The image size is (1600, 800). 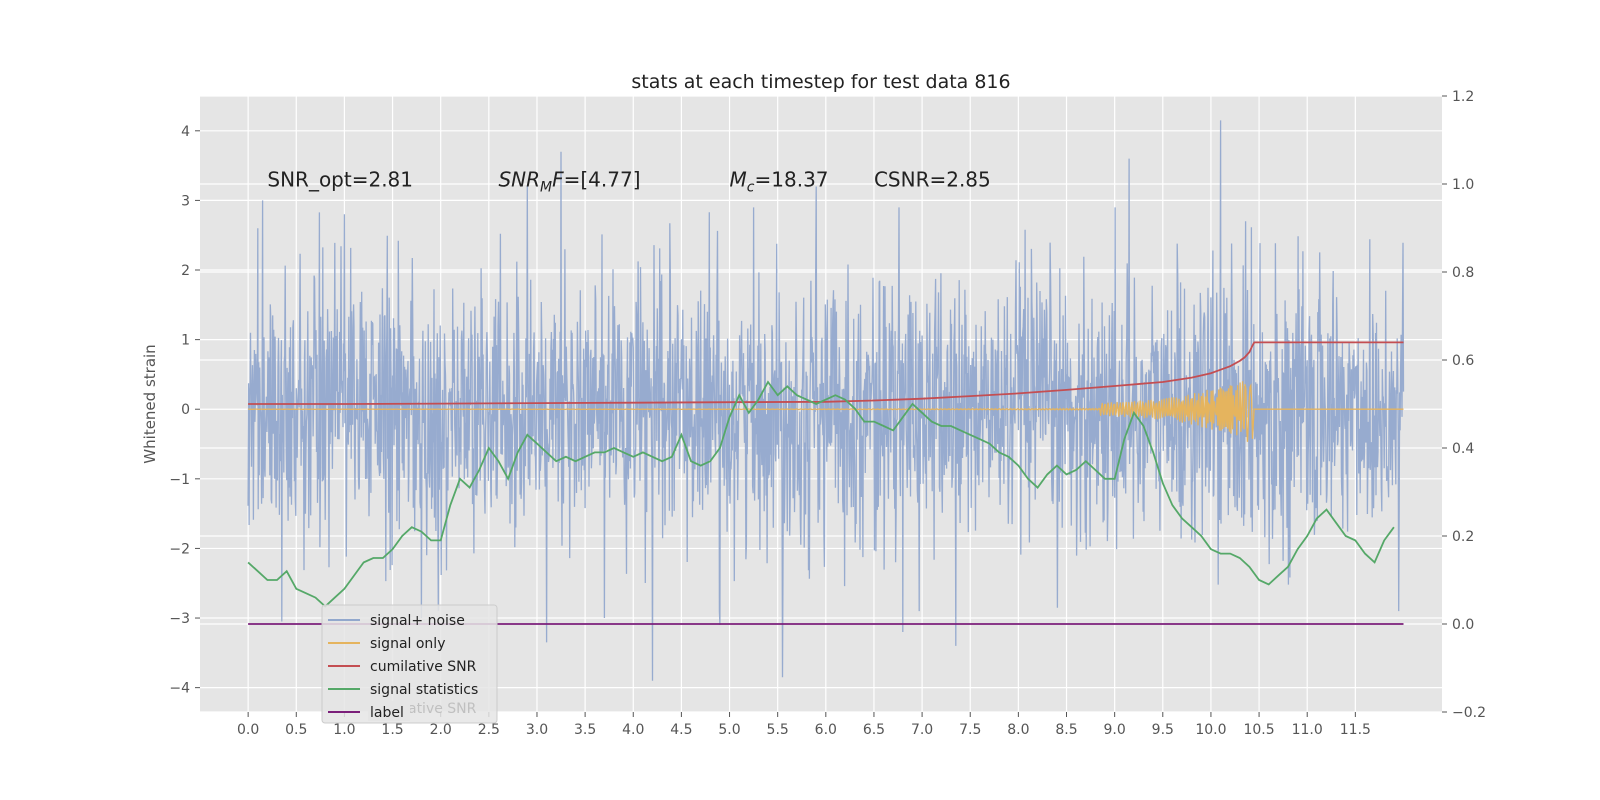 What do you see at coordinates (179, 480) in the screenshot?
I see `y-tick-label-3: −1` at bounding box center [179, 480].